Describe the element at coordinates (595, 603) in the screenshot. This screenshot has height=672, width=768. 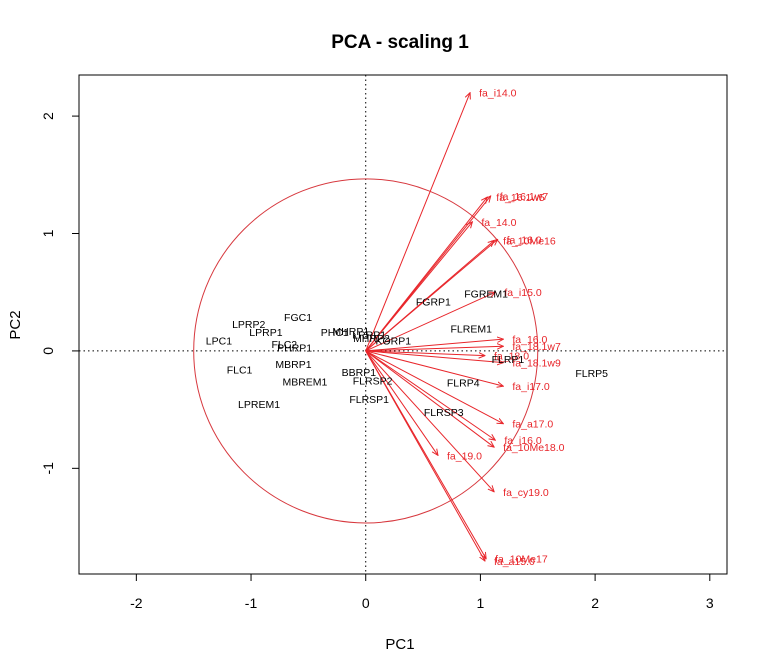
I see `x-tick-label-4: 2` at that location.